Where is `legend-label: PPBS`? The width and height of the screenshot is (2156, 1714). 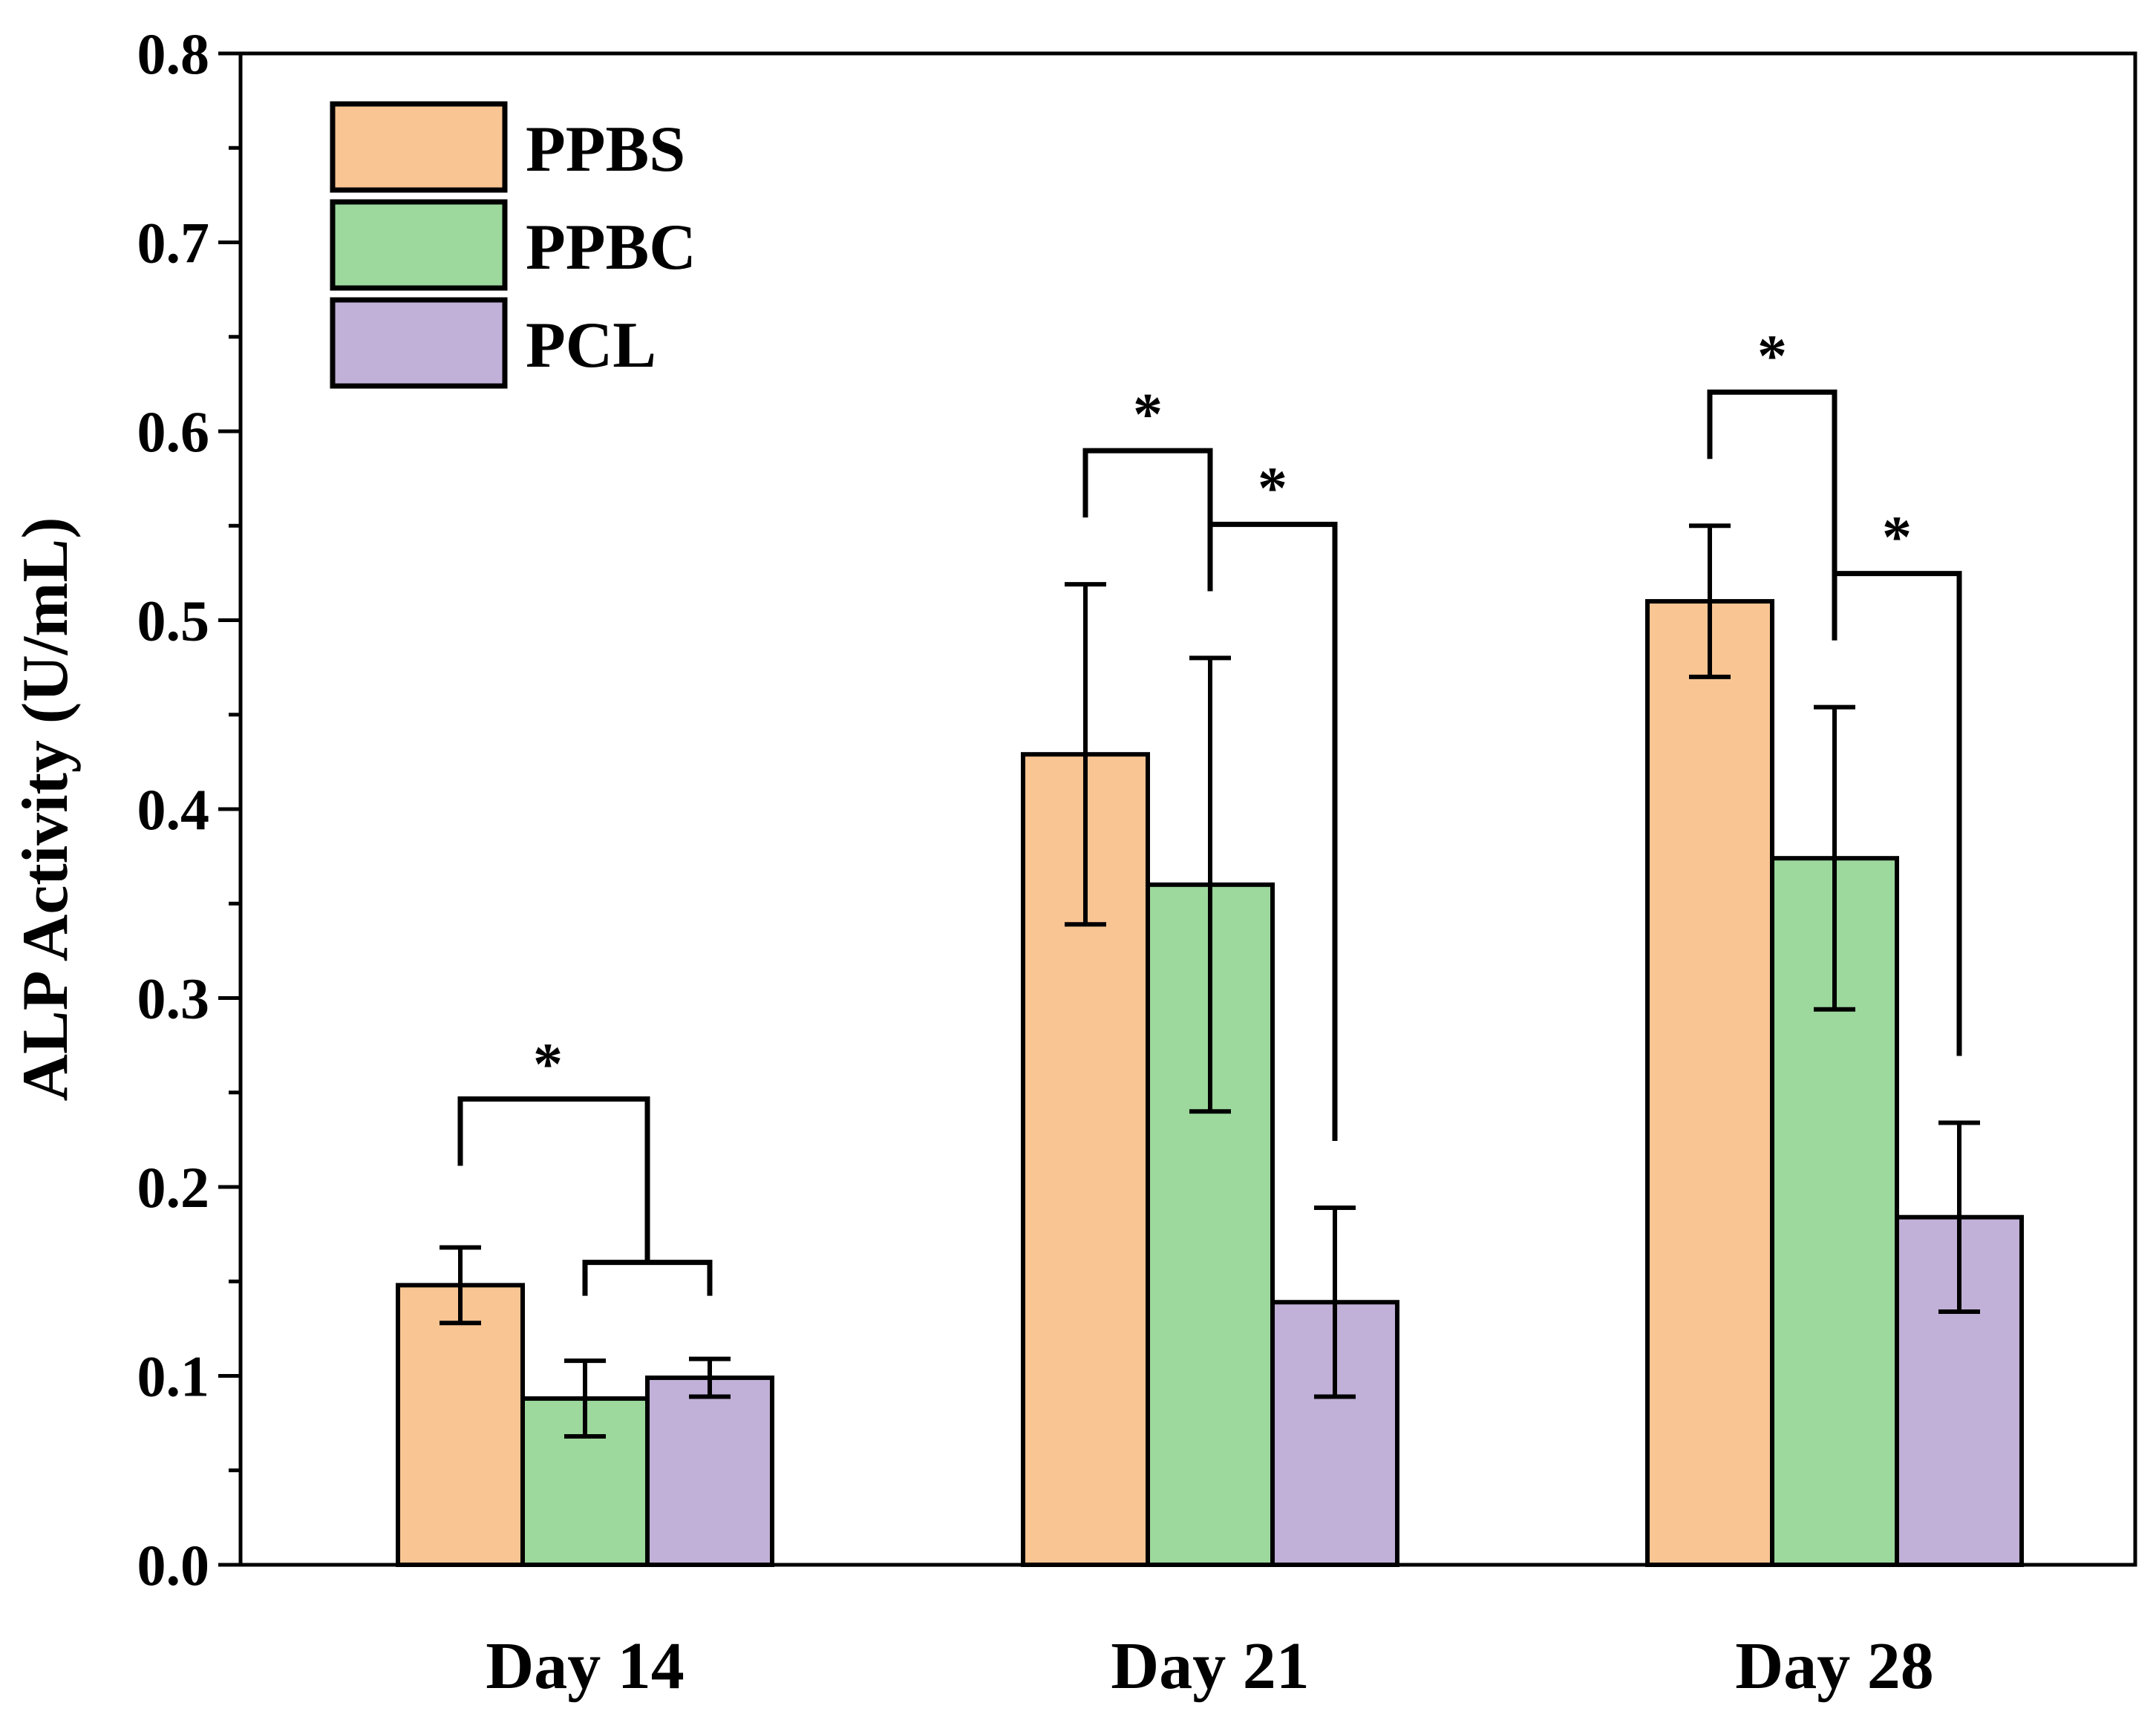
legend-label: PPBS is located at coordinates (605, 150).